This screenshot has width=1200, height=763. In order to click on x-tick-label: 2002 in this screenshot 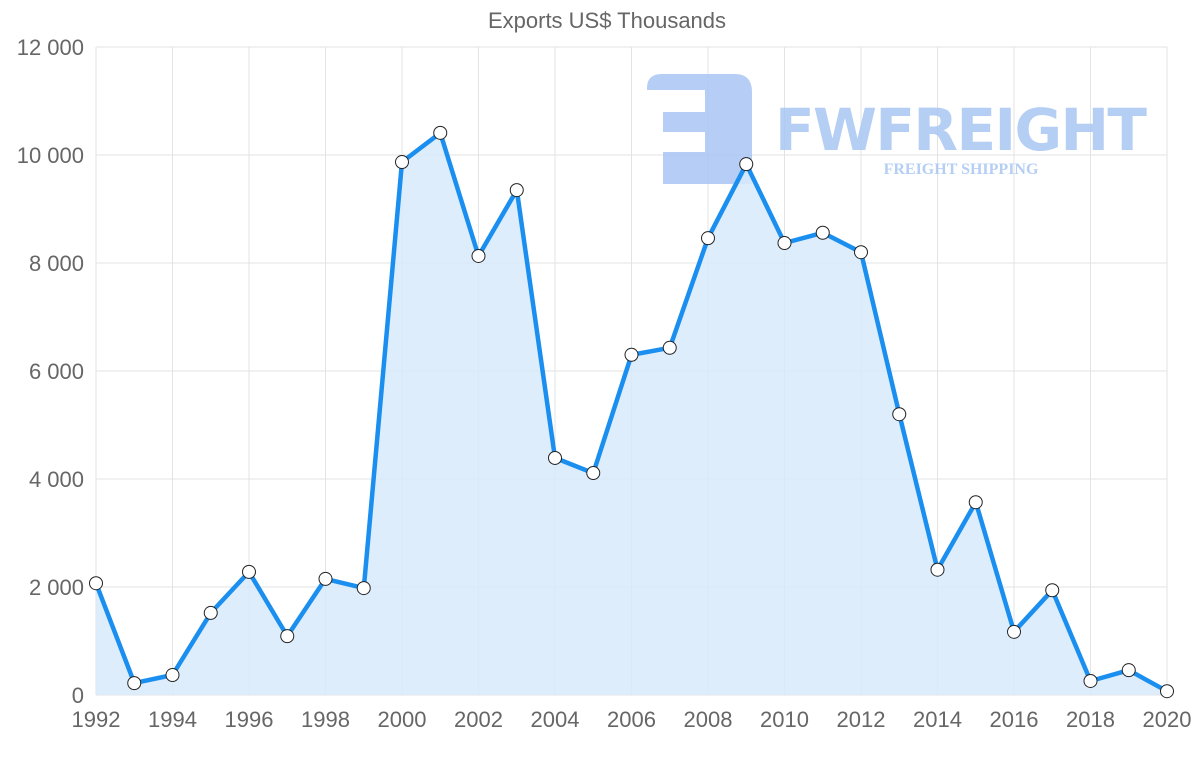, I will do `click(478, 719)`.